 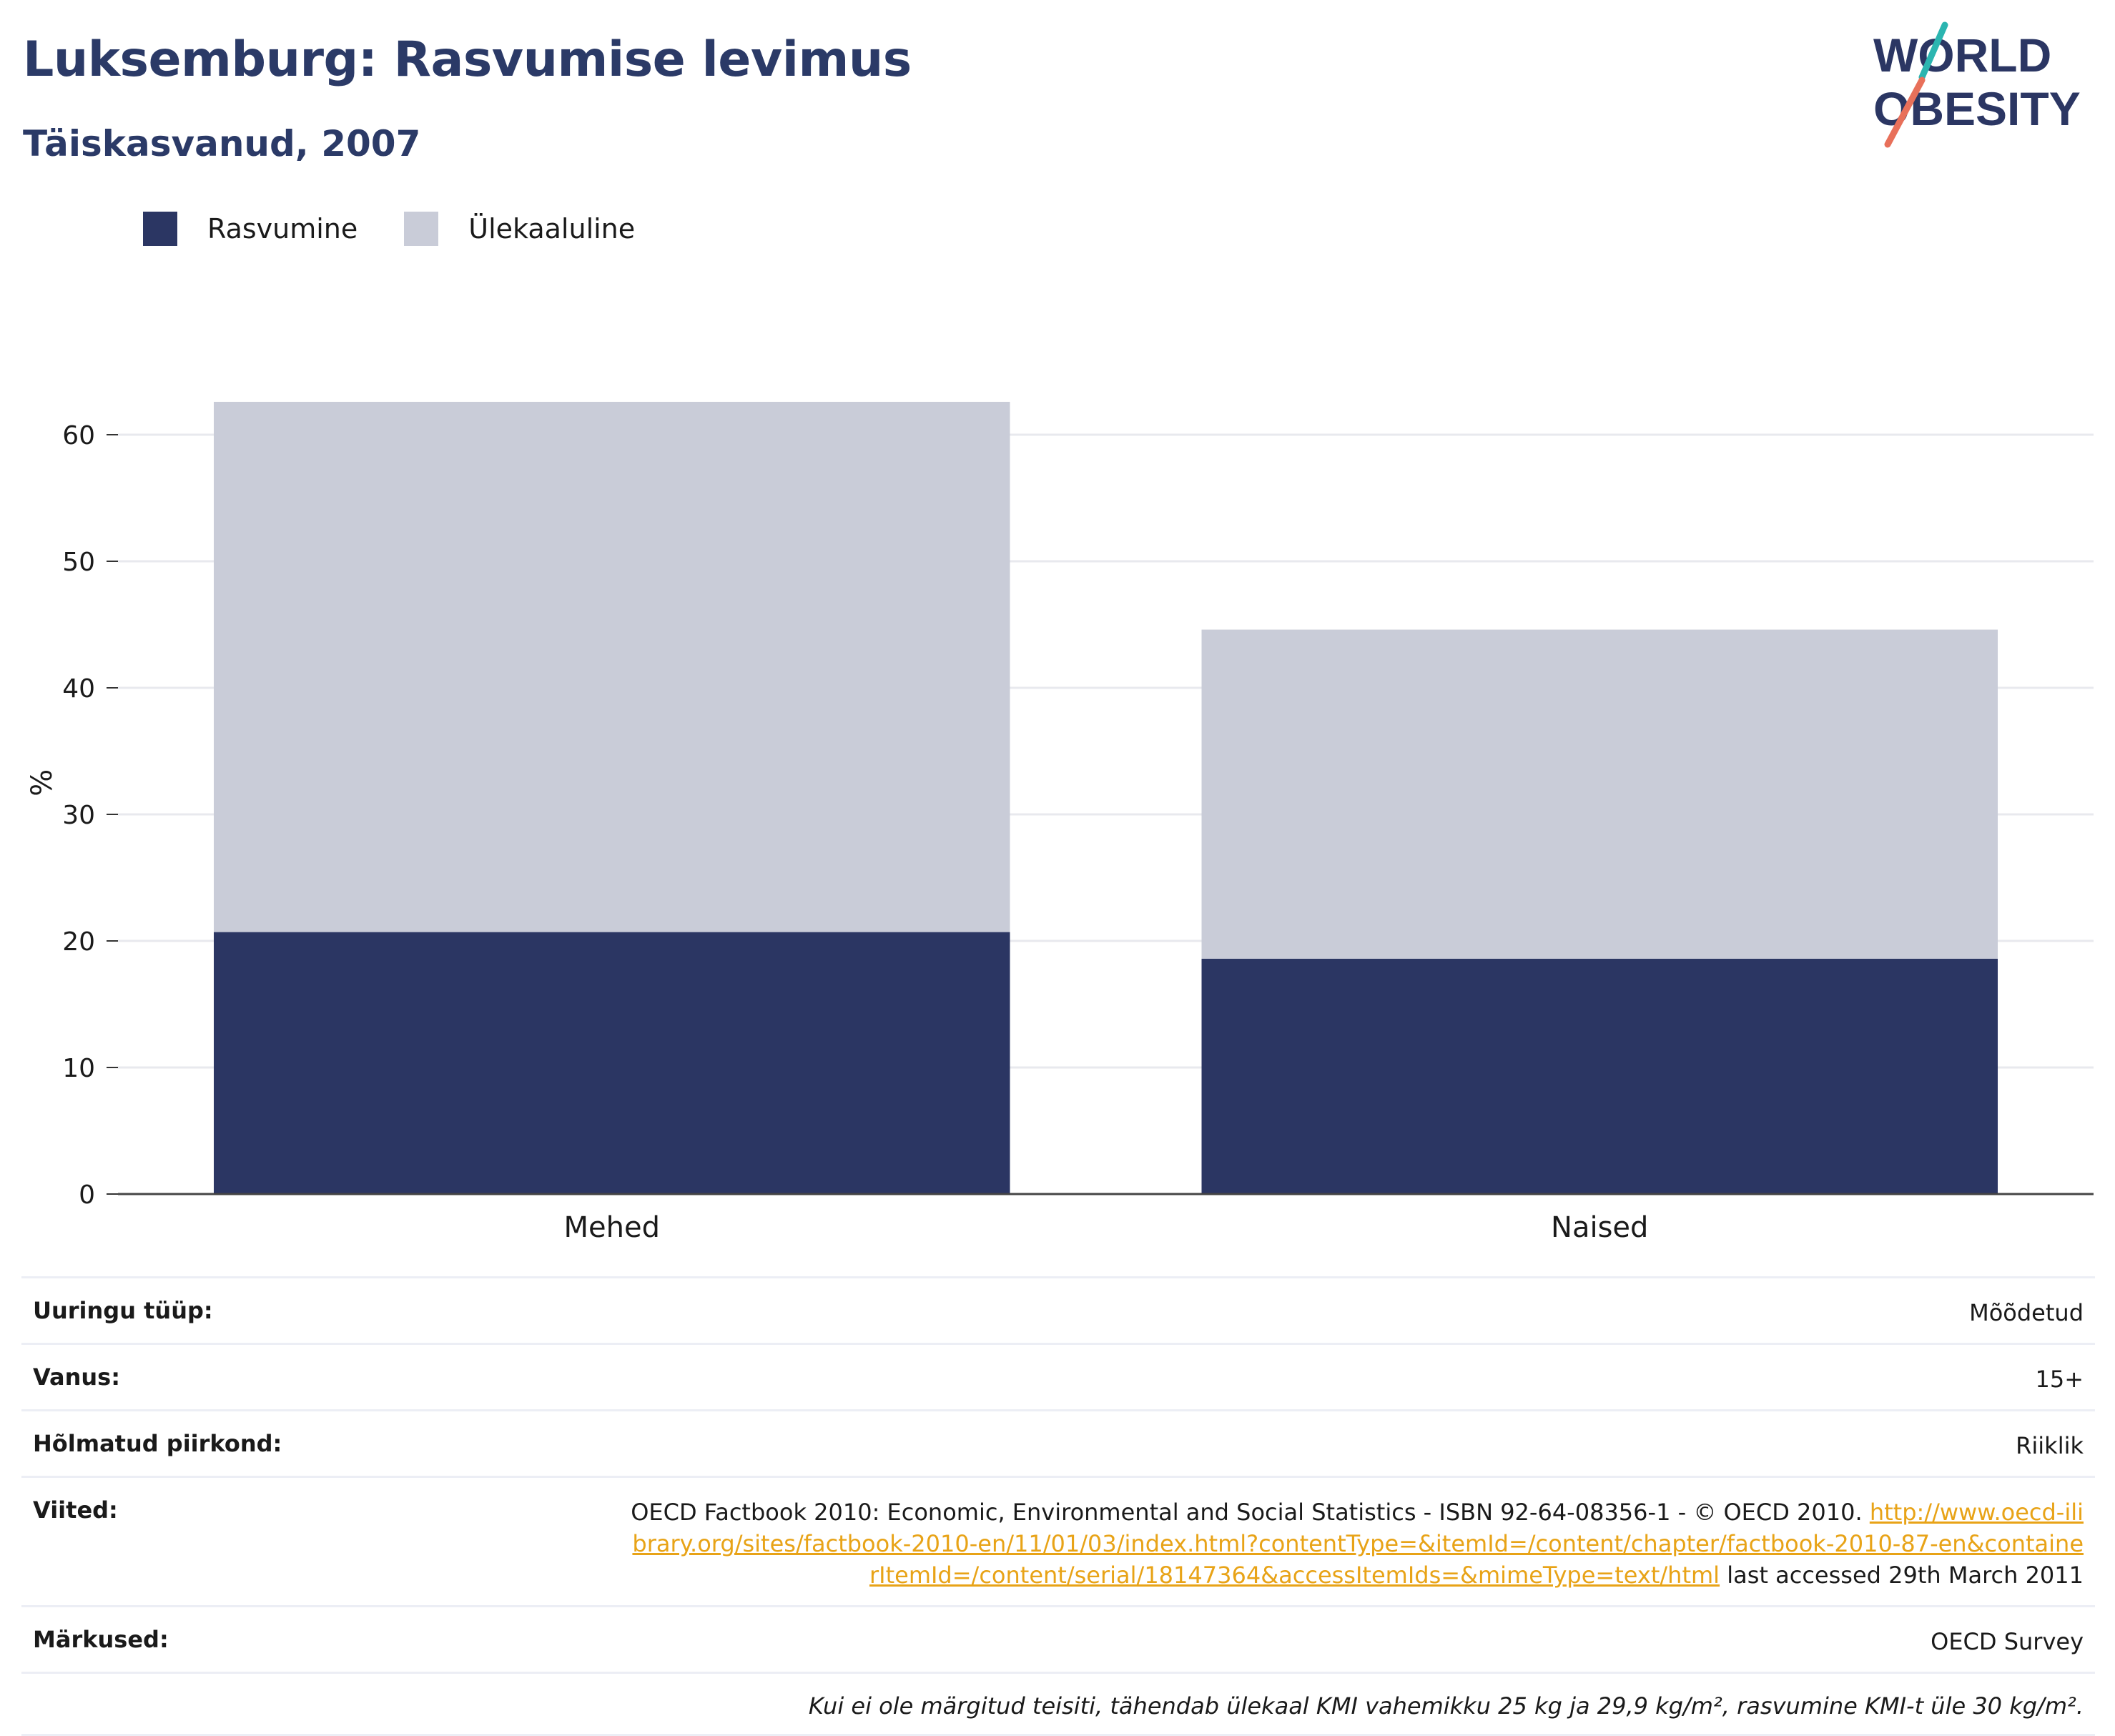 I want to click on y-tick-label-20: 20, so click(x=78, y=942).